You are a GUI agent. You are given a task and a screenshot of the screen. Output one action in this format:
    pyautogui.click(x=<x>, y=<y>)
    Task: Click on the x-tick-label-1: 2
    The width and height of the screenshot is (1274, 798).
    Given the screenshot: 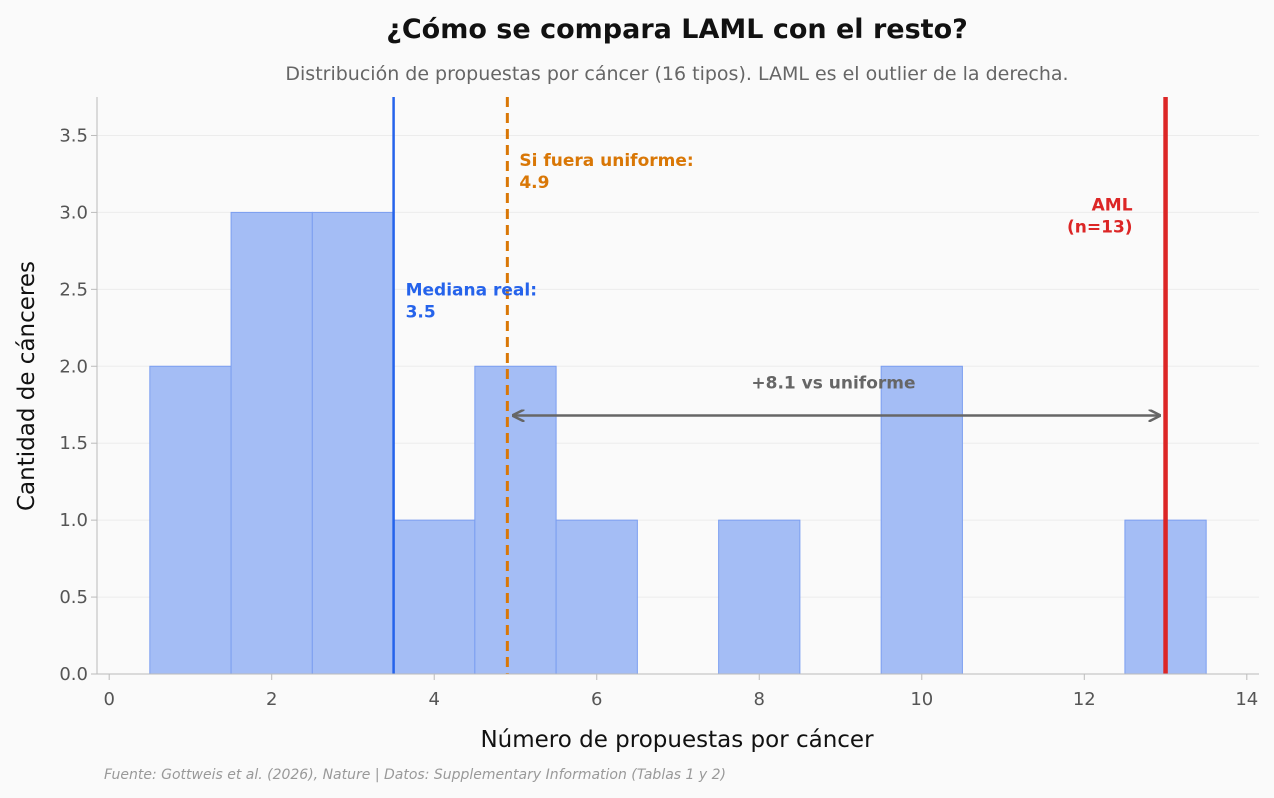 What is the action you would take?
    pyautogui.click(x=271, y=699)
    